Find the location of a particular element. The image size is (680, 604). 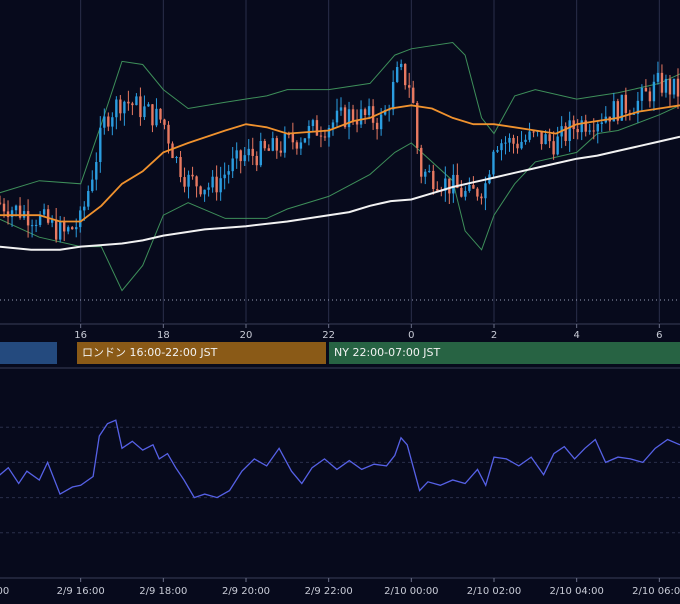

session-bar-london: ロンドン 16:00-22:00 JST is located at coordinates (201, 353).